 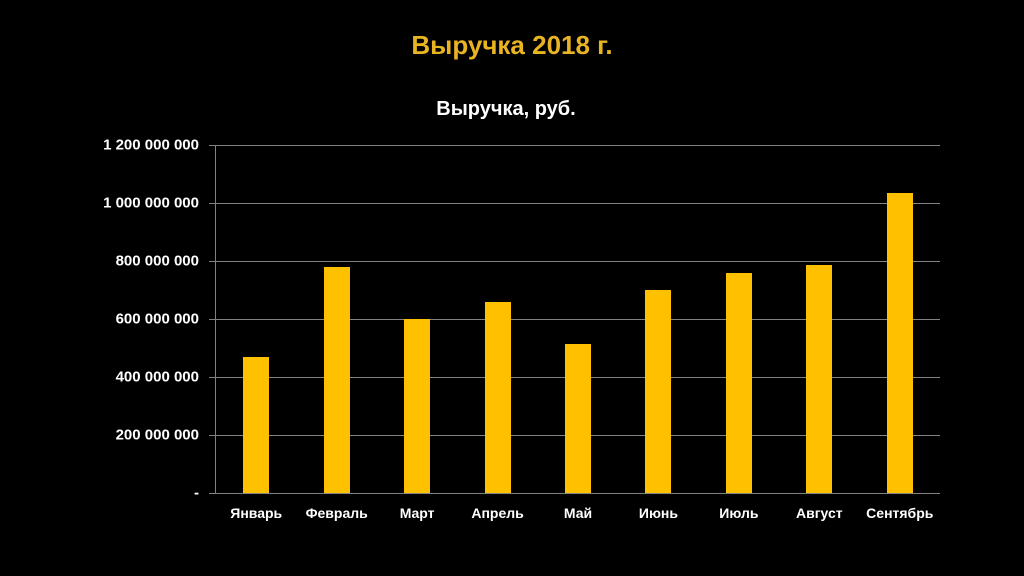 What do you see at coordinates (658, 513) in the screenshot?
I see `x-axis-tick-label: Июнь` at bounding box center [658, 513].